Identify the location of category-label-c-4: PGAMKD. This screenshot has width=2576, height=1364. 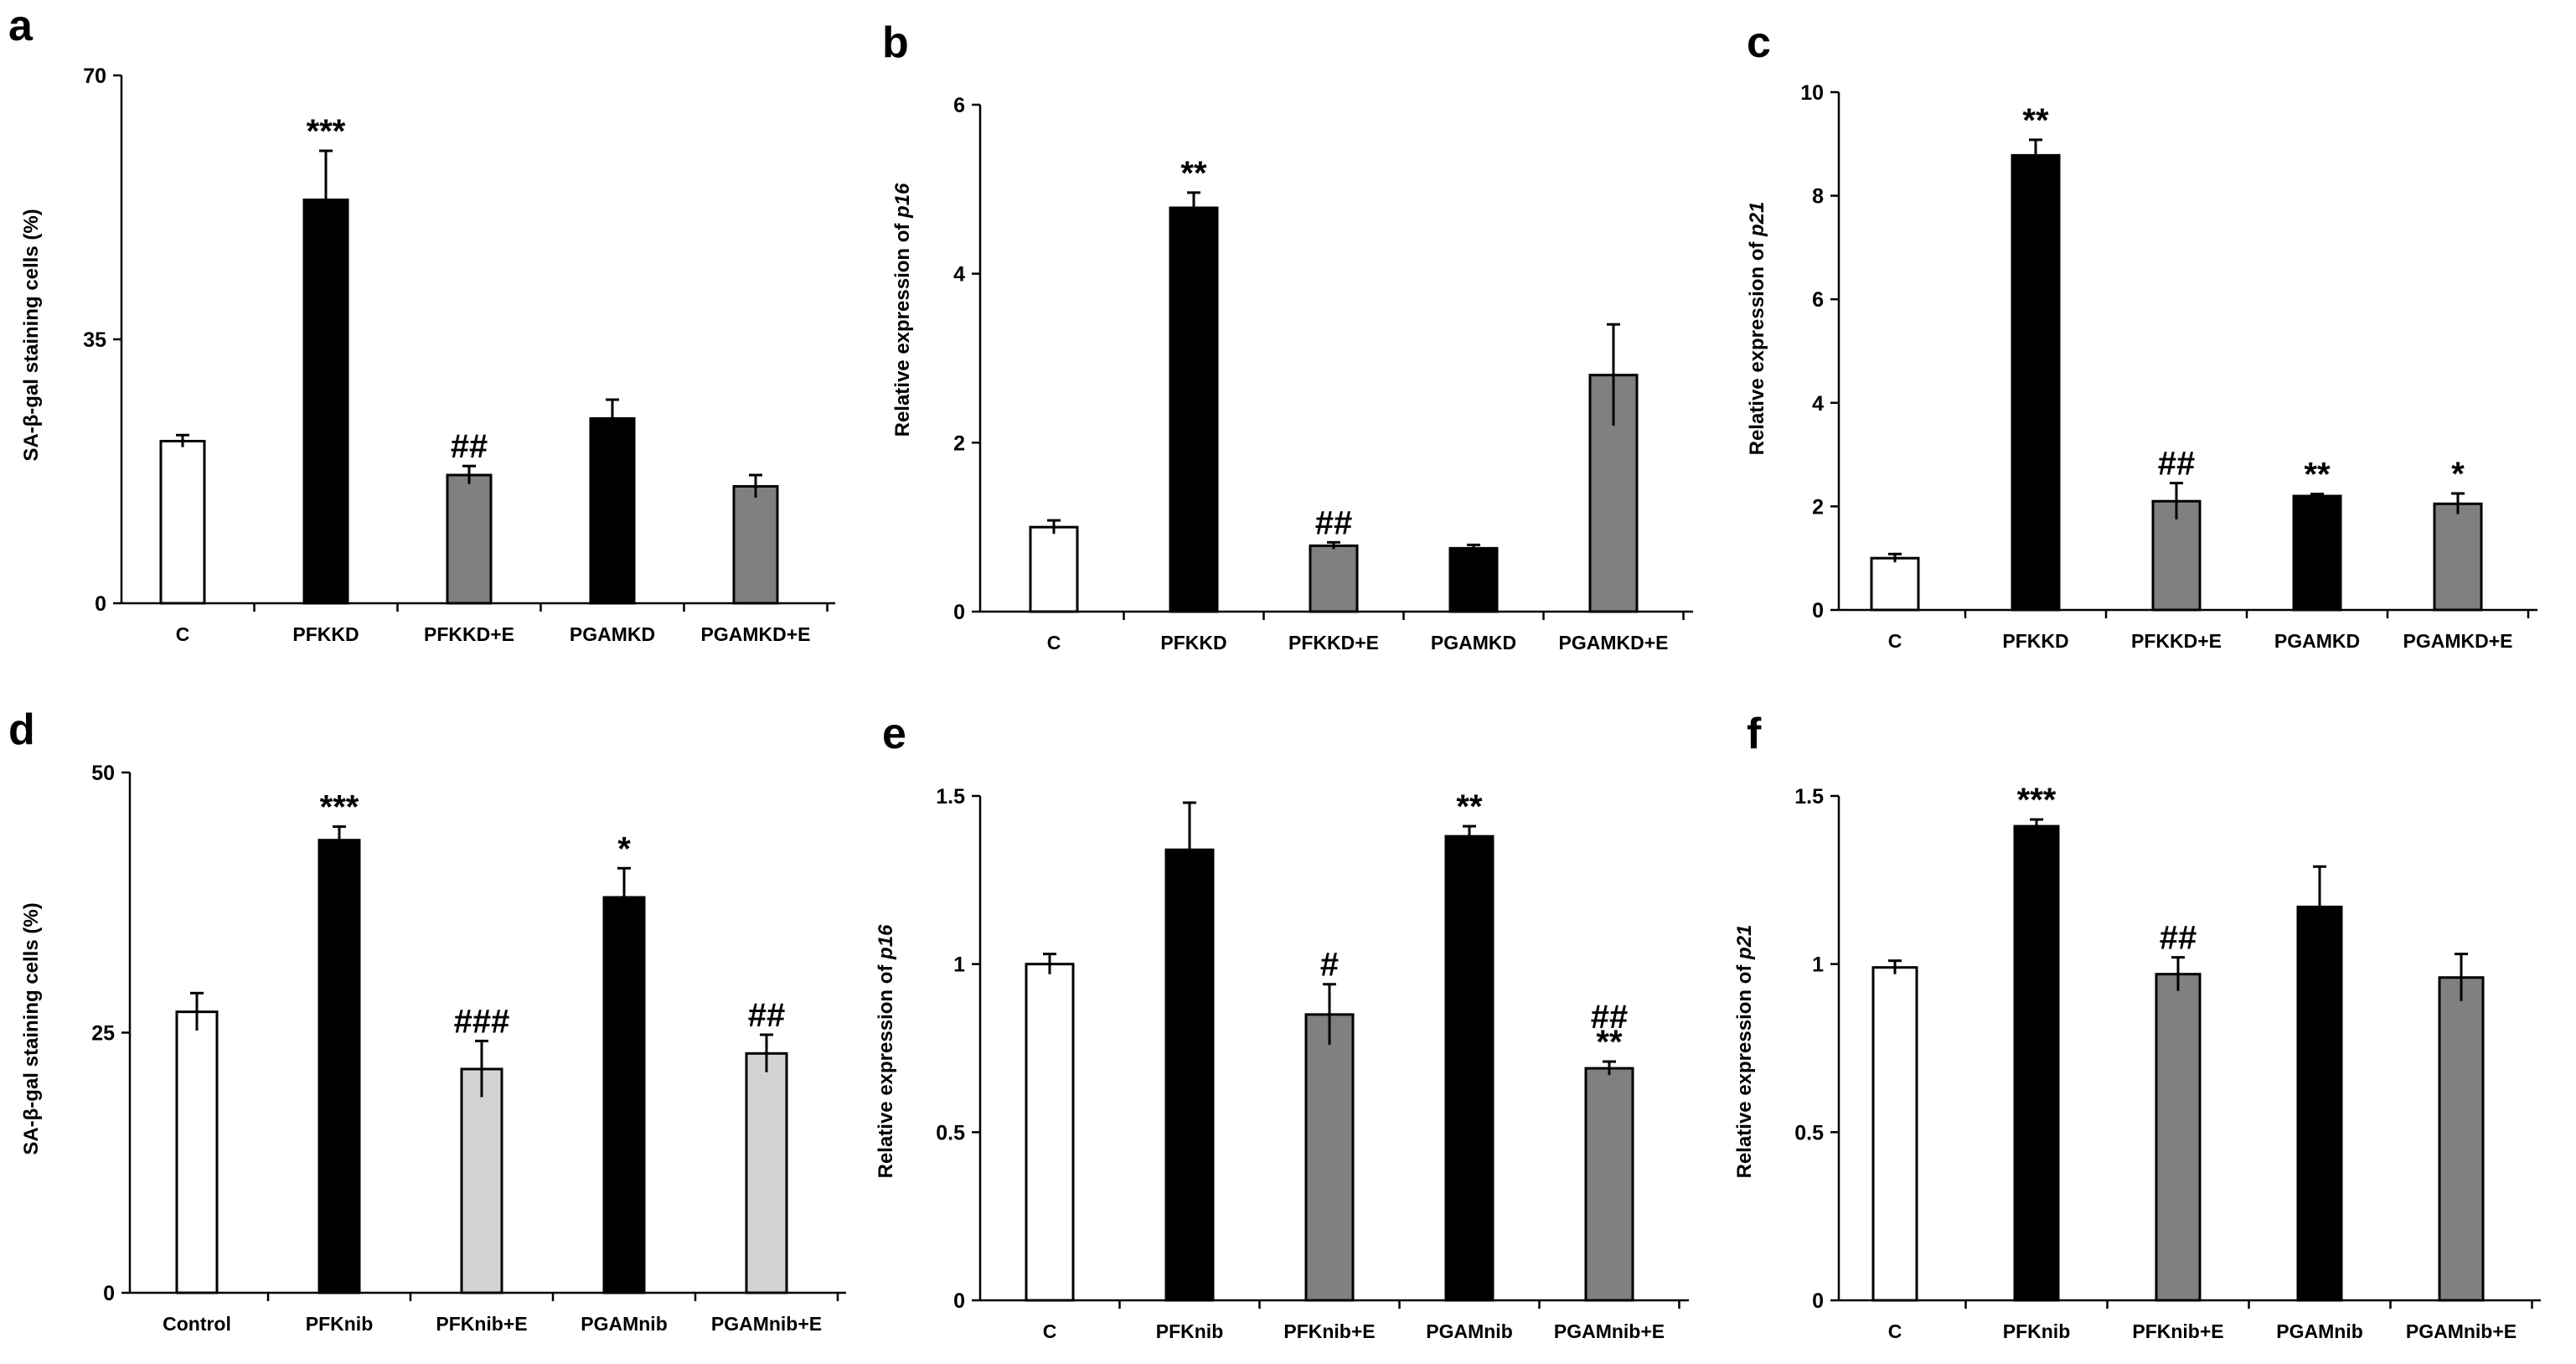
(2317, 641).